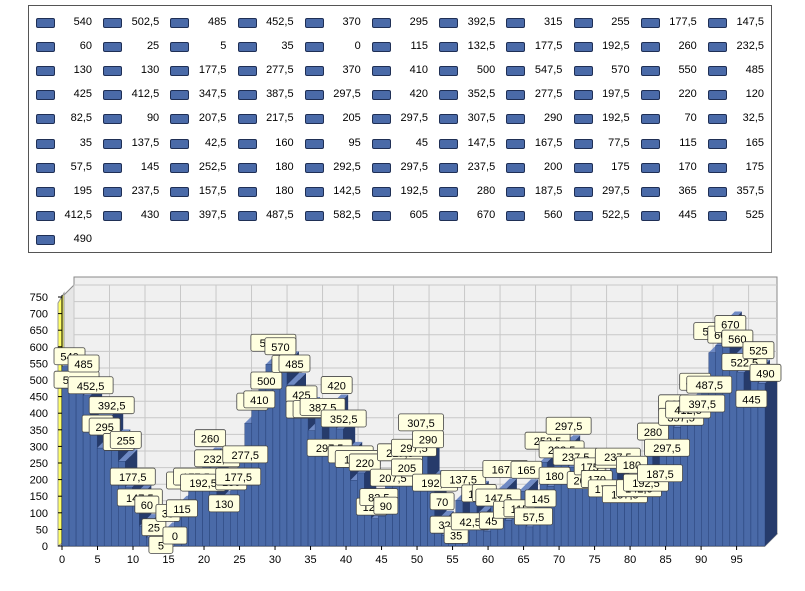 The width and height of the screenshot is (805, 591). I want to click on legend-label: 425, so click(82, 94).